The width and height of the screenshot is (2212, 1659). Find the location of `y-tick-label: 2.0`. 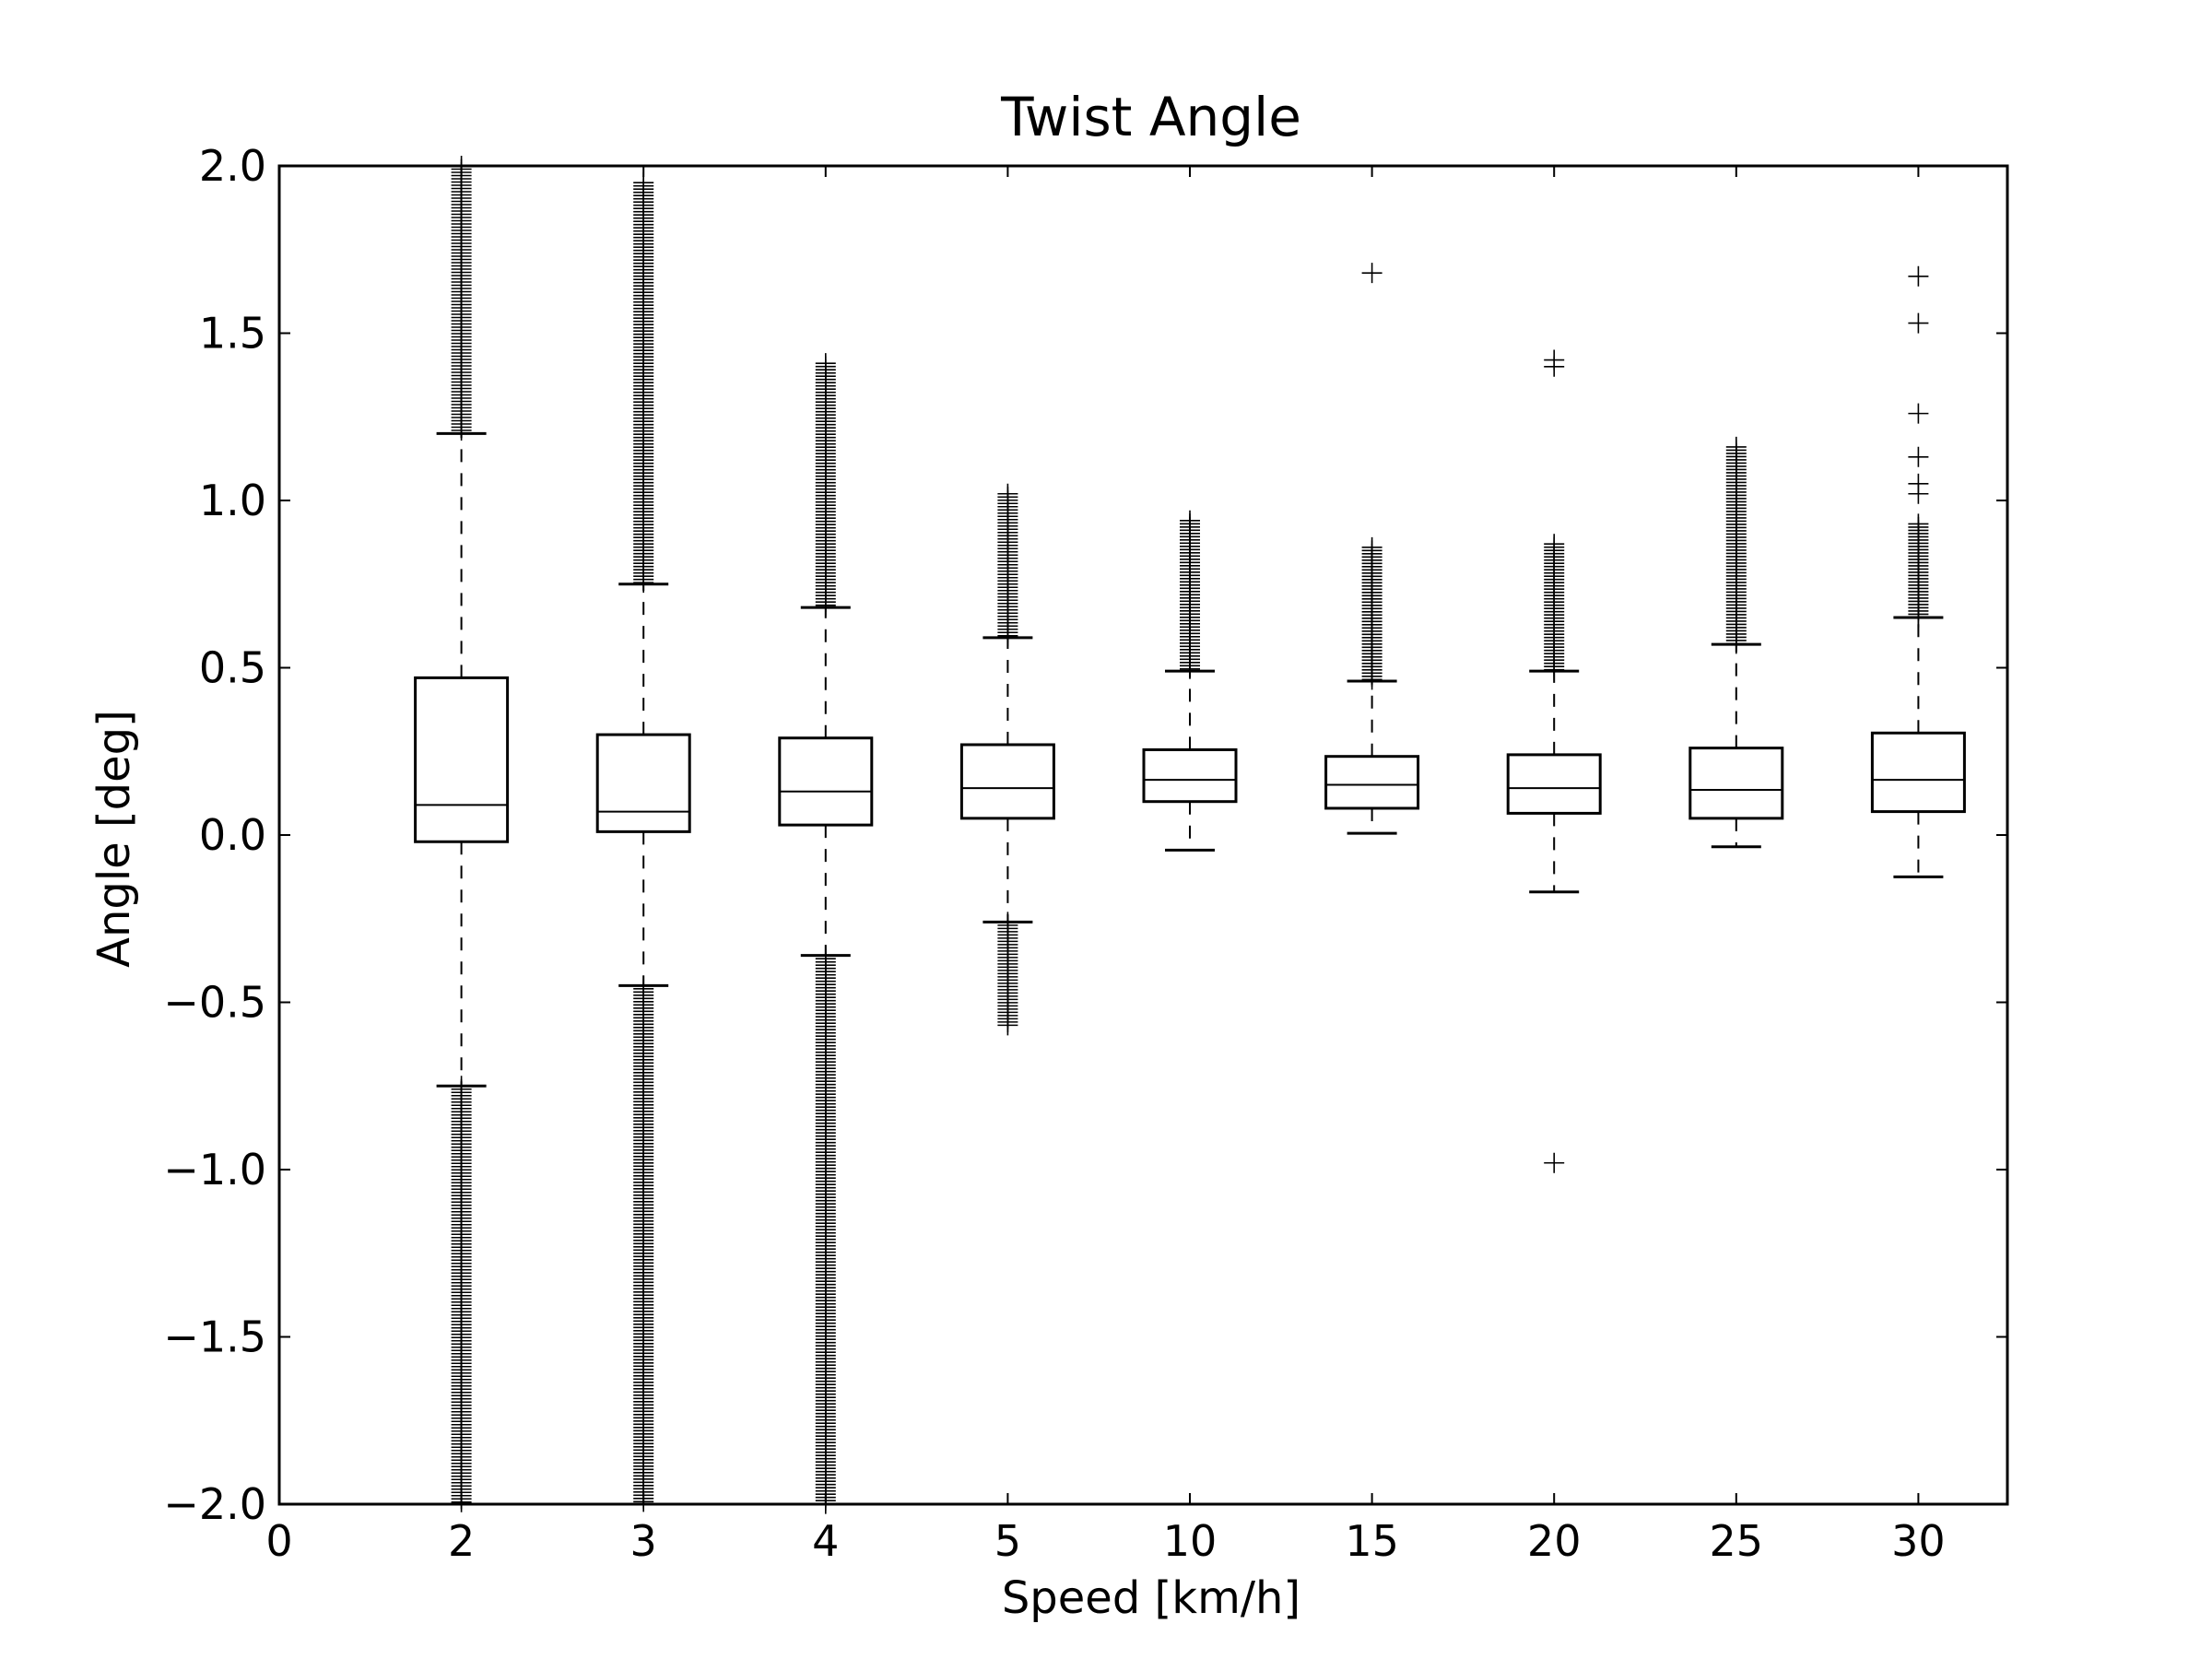

y-tick-label: 2.0 is located at coordinates (232, 166).